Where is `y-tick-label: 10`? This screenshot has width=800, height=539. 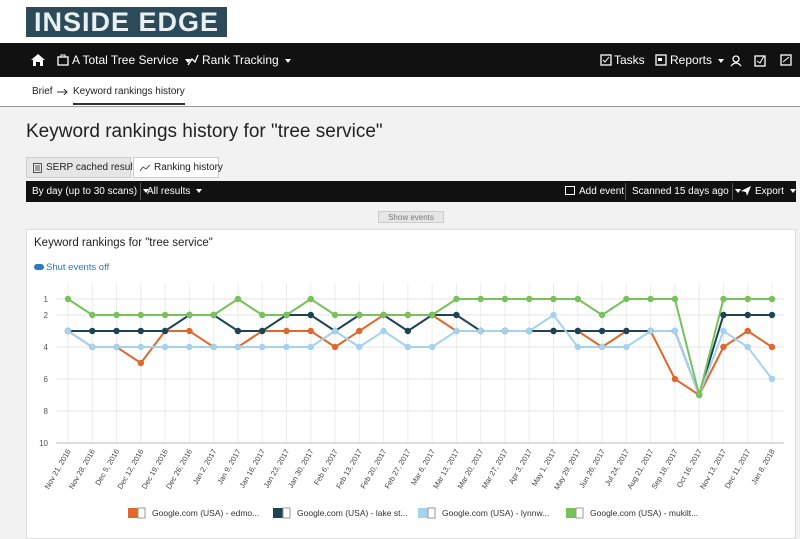
y-tick-label: 10 is located at coordinates (43, 443).